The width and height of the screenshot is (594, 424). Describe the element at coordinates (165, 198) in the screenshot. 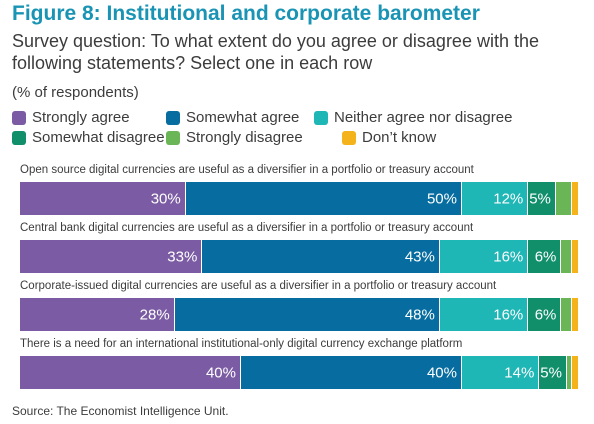

I see `data-label: 30%` at that location.